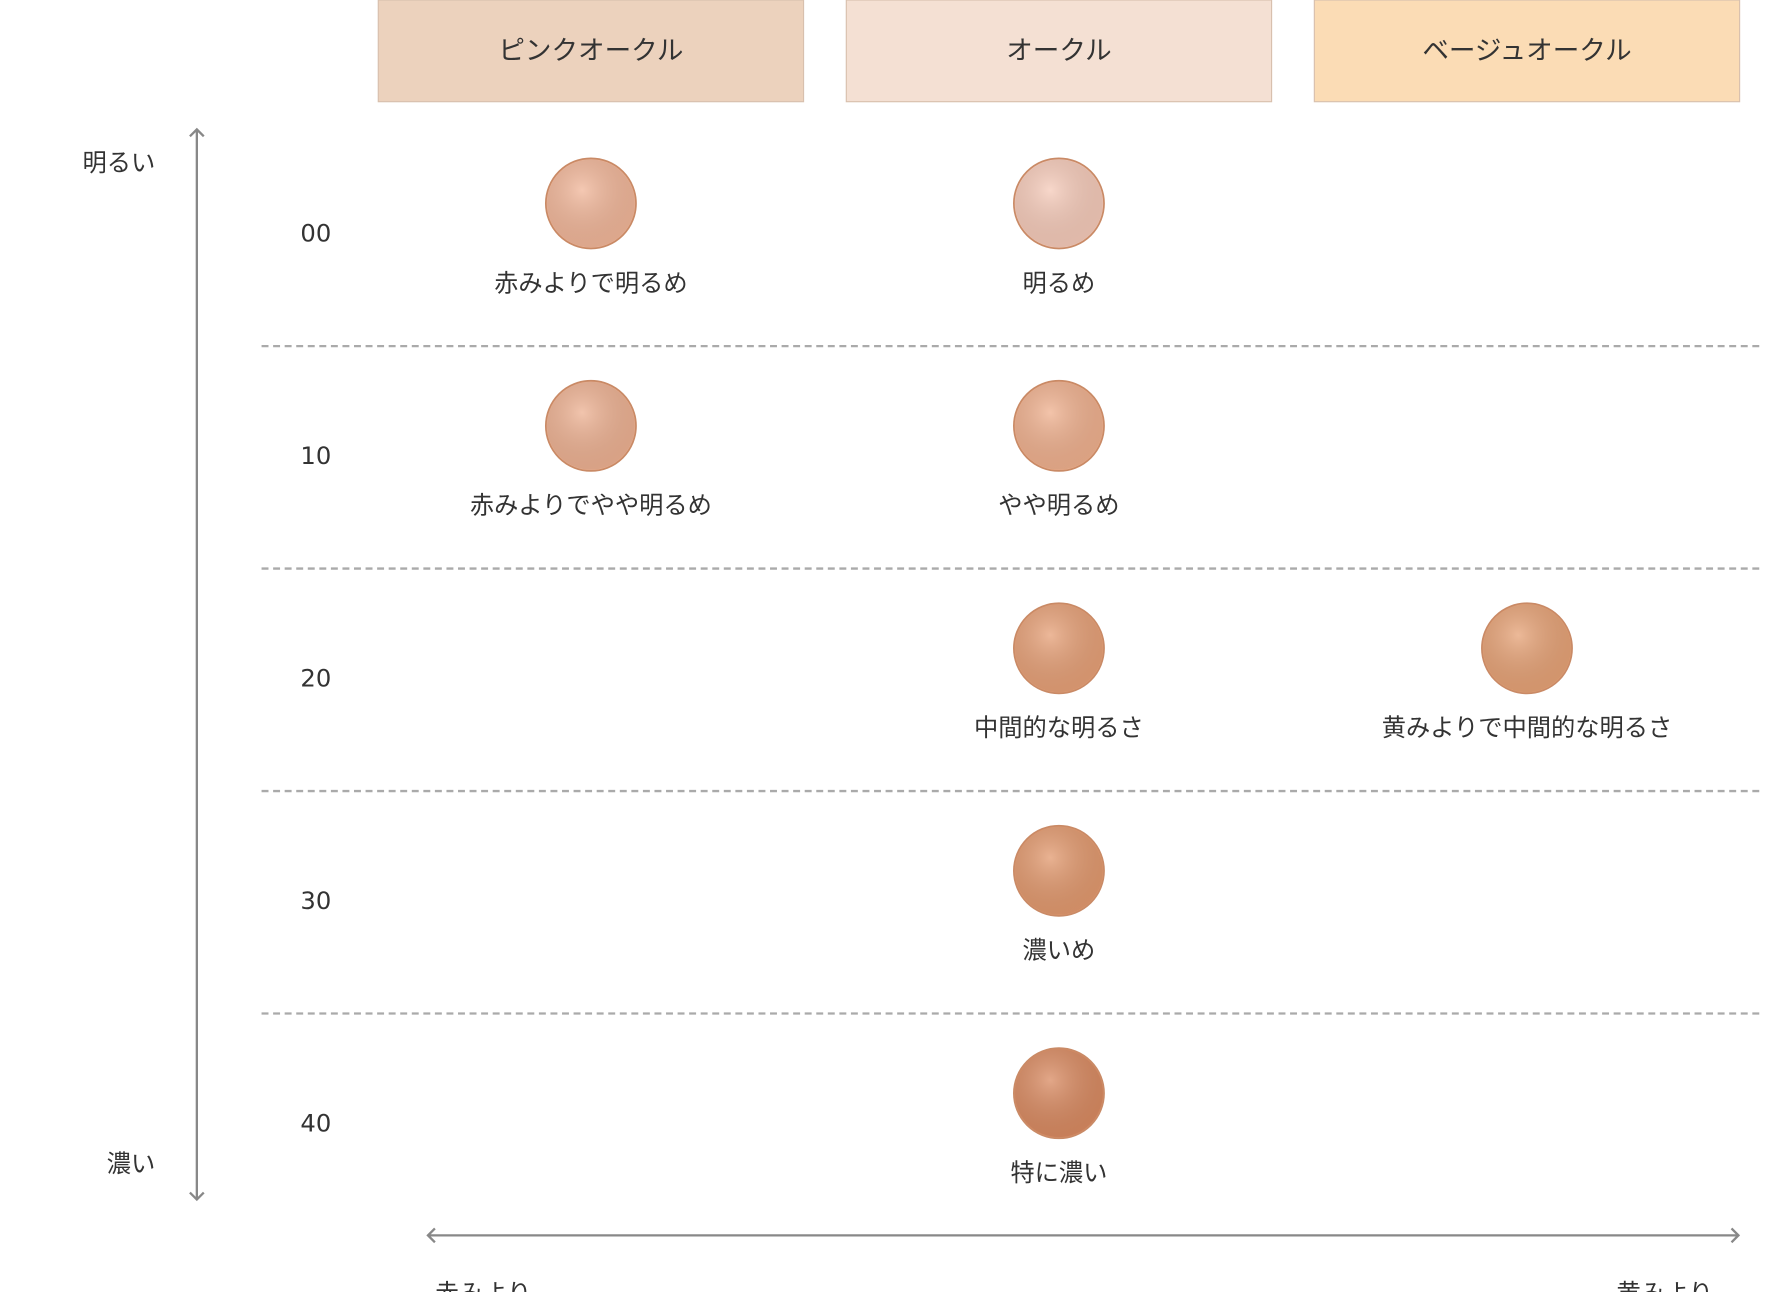 The height and width of the screenshot is (1292, 1792). I want to click on row-label: 00, so click(315, 233).